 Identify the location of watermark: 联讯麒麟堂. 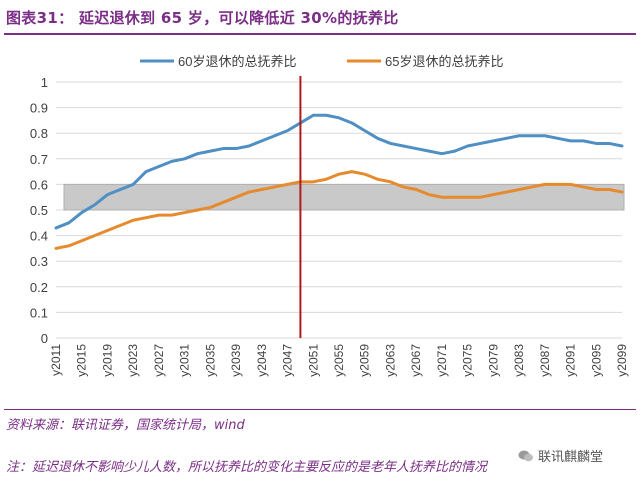
(560, 455).